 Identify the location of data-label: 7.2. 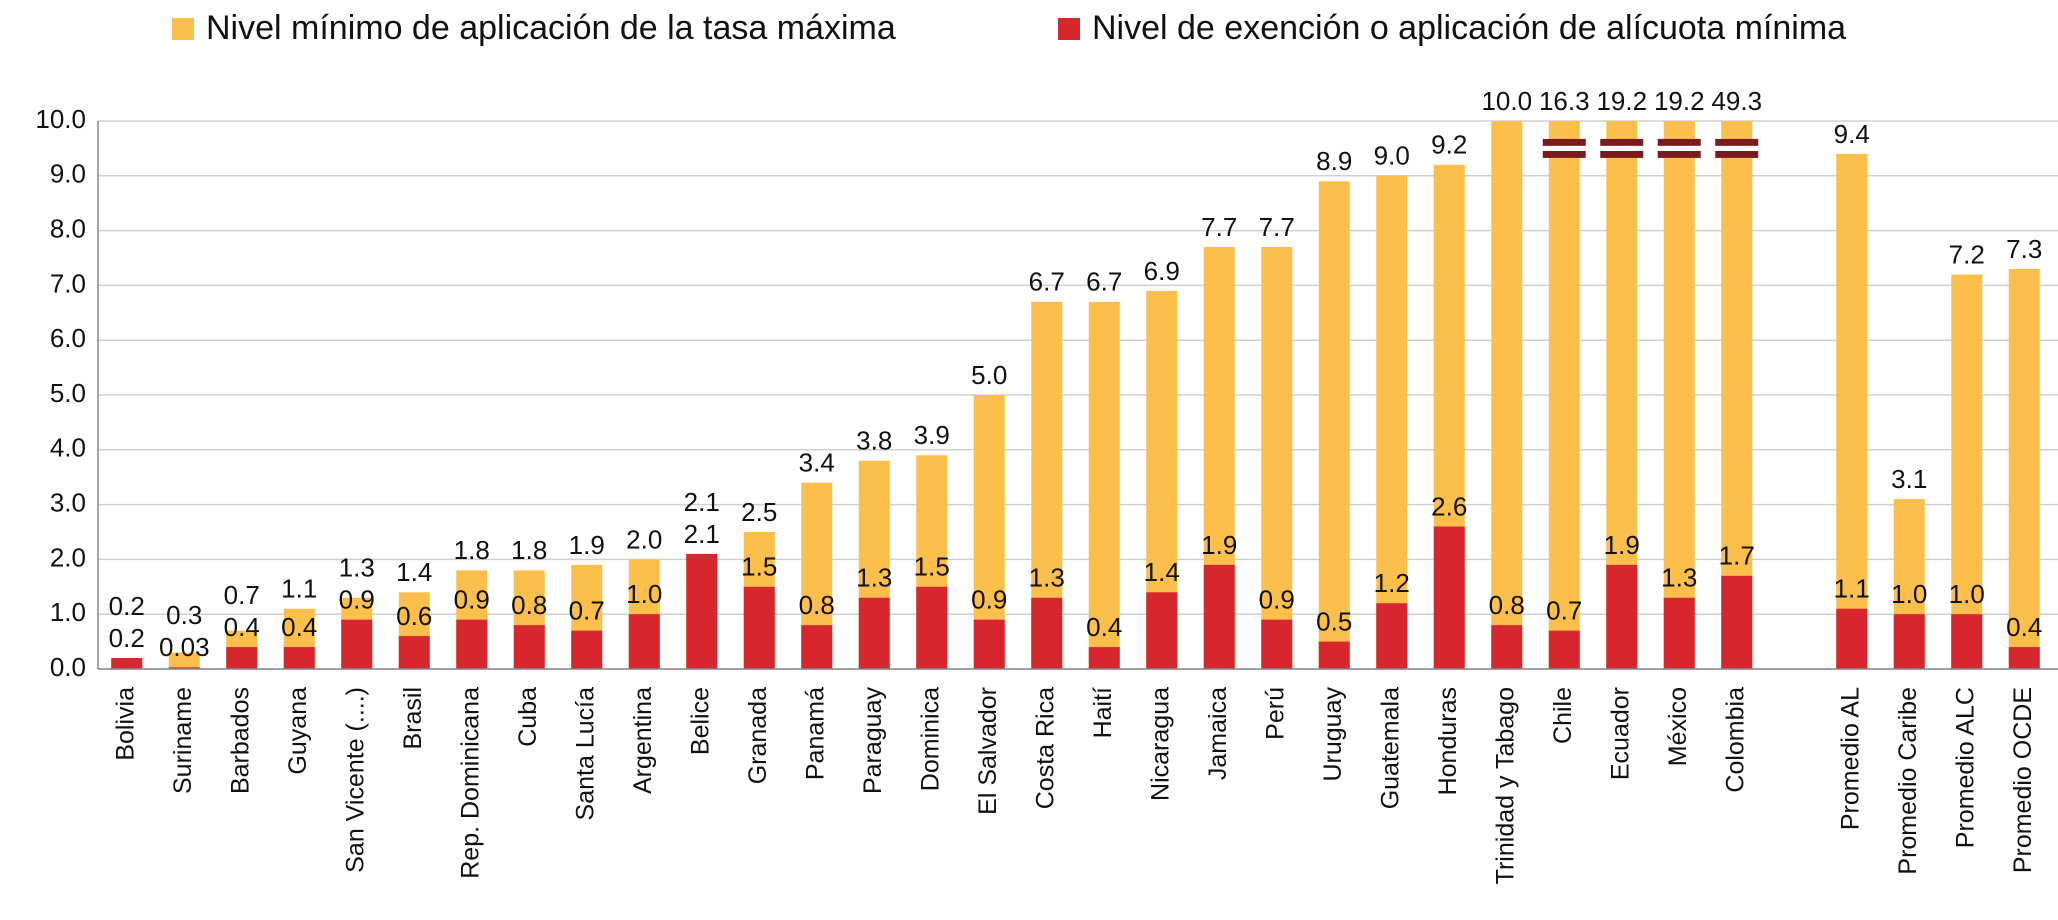
(1967, 254).